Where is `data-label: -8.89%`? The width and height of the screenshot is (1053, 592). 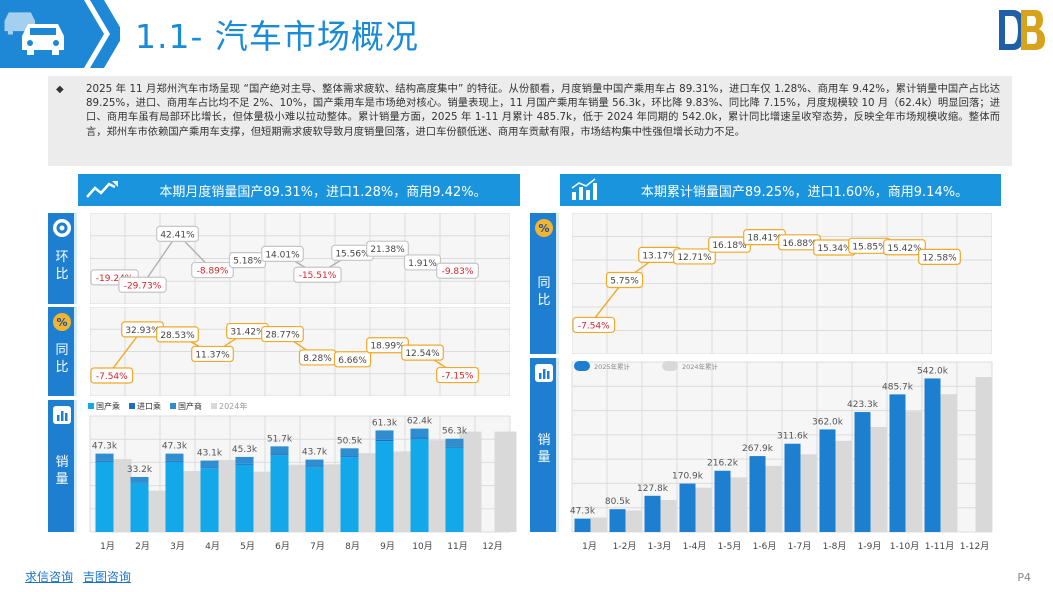 data-label: -8.89% is located at coordinates (213, 272).